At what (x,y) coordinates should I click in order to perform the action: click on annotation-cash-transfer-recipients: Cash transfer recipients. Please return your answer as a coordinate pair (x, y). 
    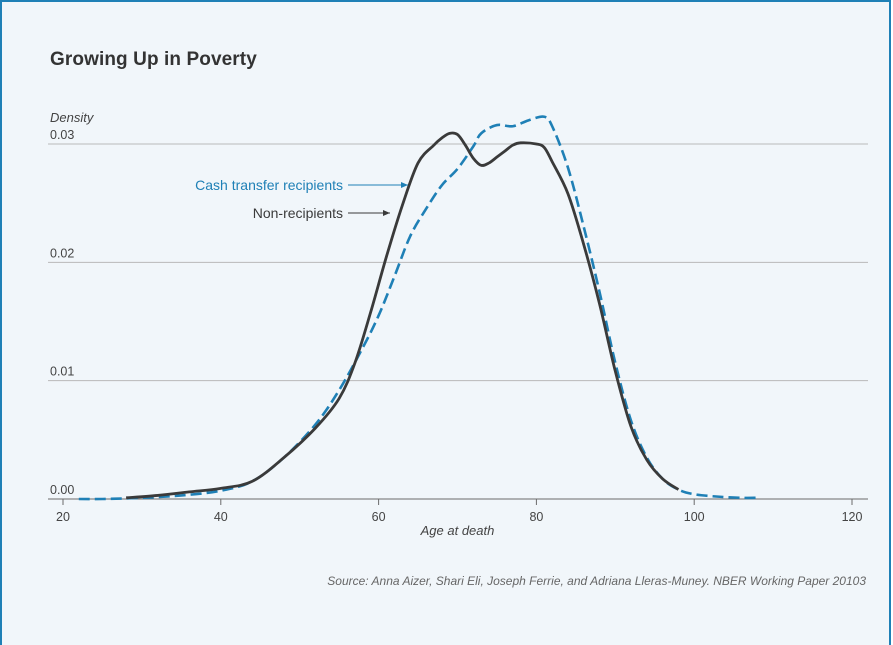
    Looking at the image, I should click on (269, 185).